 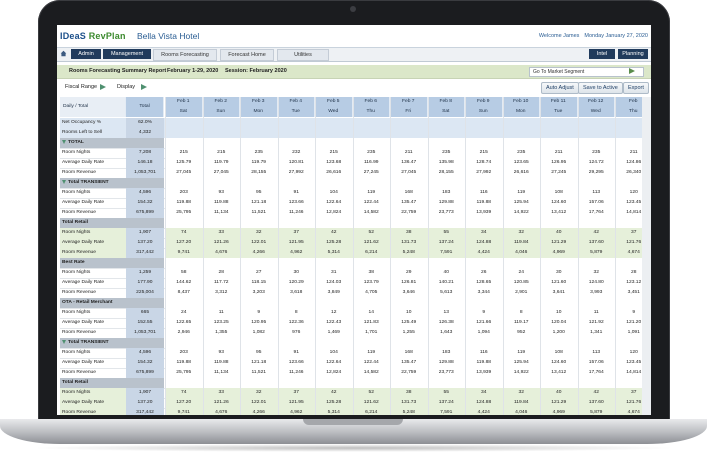 What do you see at coordinates (221, 293) in the screenshot?
I see `value-cell: 3,312` at bounding box center [221, 293].